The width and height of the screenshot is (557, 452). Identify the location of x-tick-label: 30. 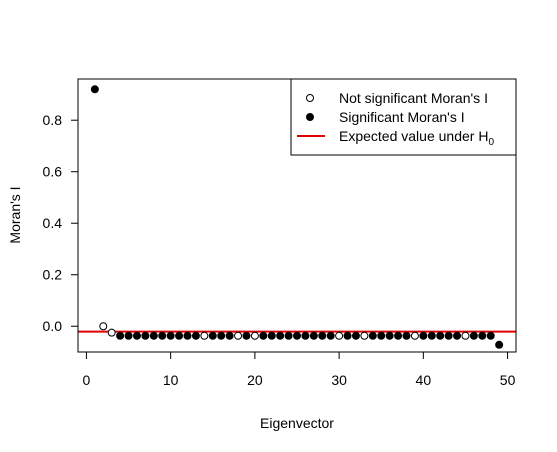
(339, 380).